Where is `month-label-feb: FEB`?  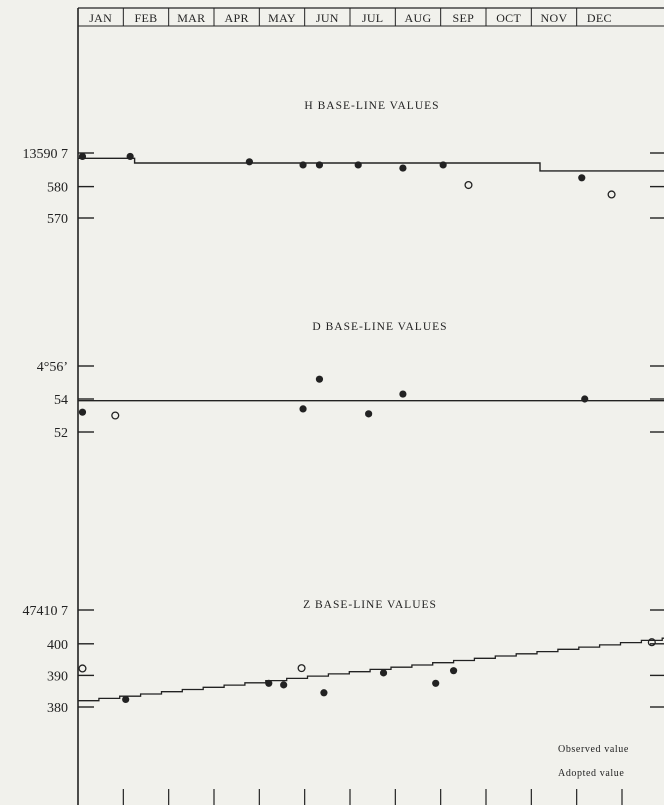
month-label-feb: FEB is located at coordinates (146, 18).